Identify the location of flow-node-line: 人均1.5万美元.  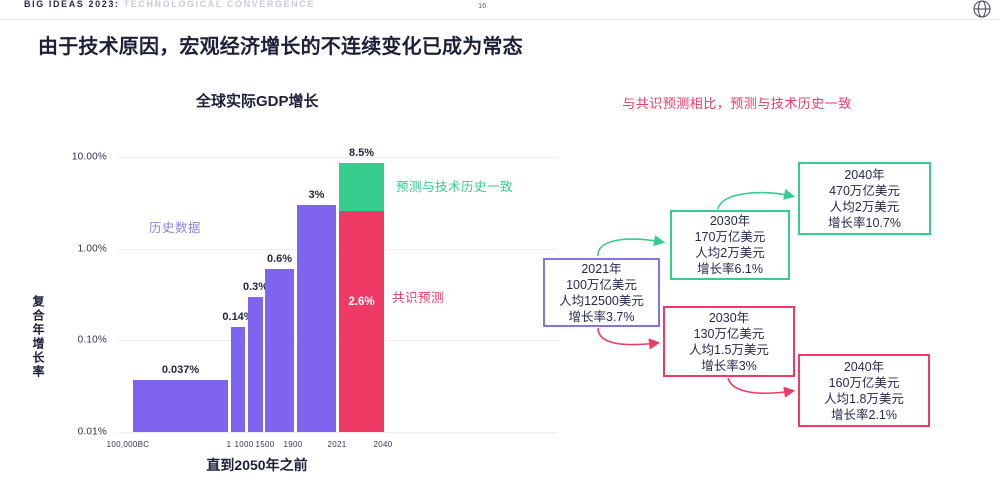
(729, 349).